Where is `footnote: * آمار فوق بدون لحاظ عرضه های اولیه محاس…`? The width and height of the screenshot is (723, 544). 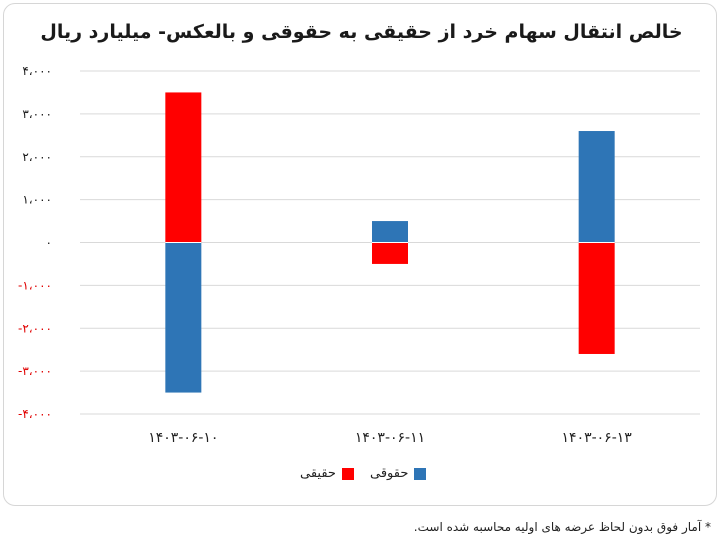
footnote: * آمار فوق بدون لحاظ عرضه های اولیه محاس… is located at coordinates (562, 527).